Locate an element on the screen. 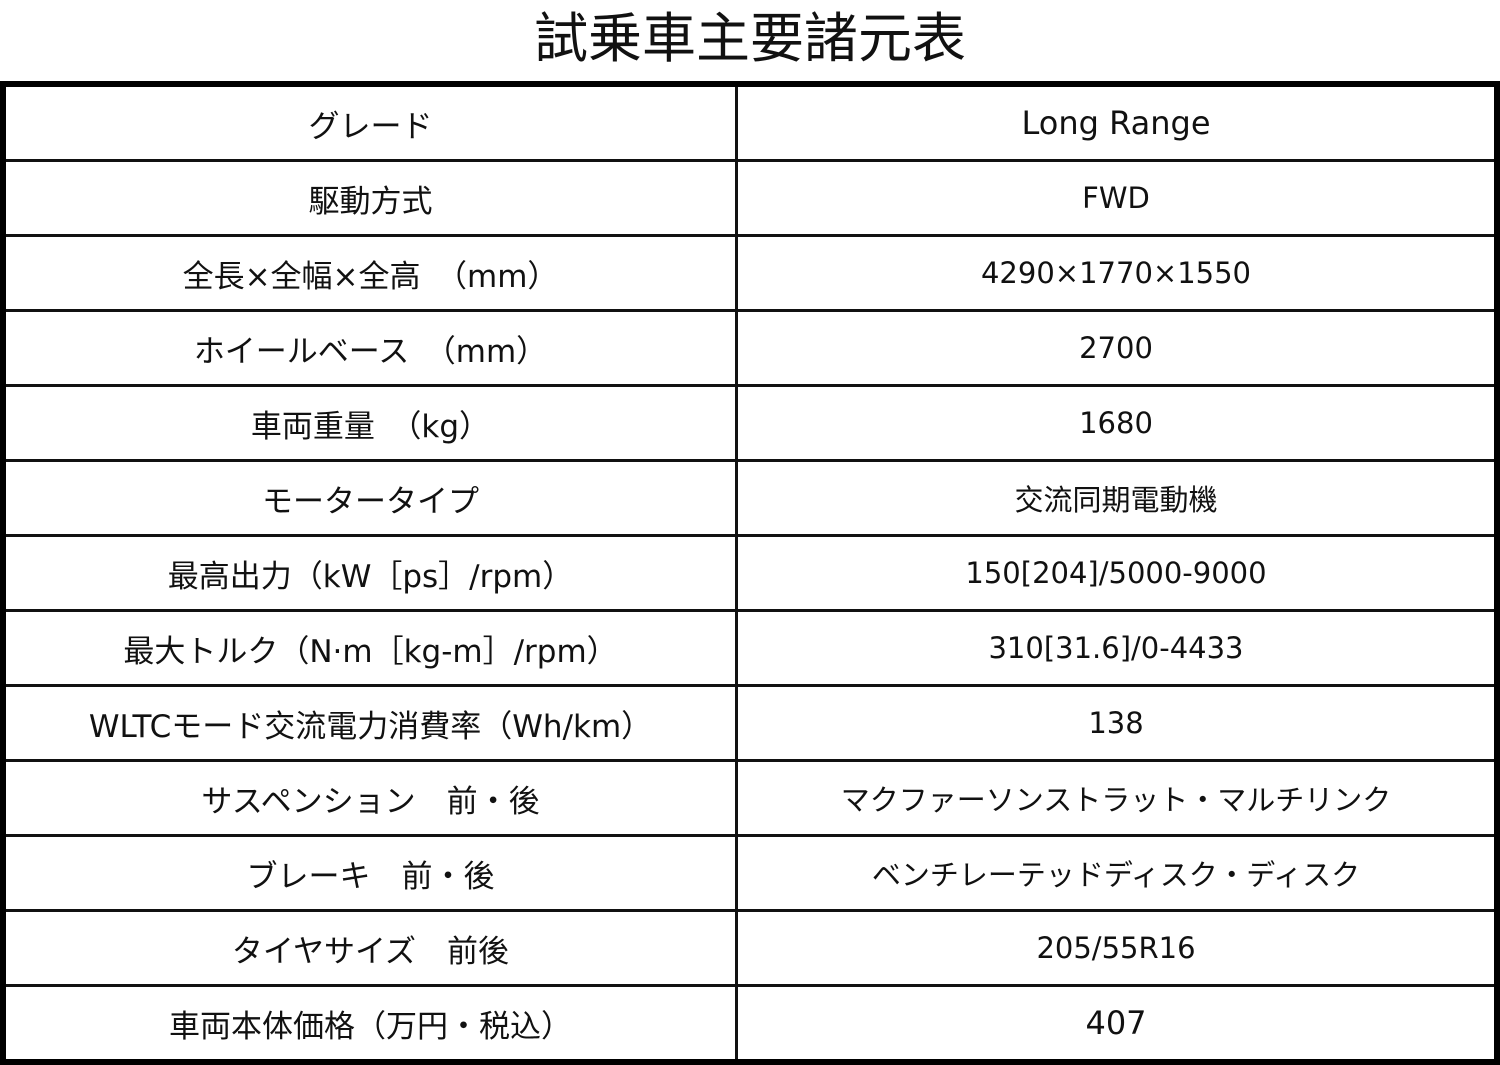 Image resolution: width=1500 pixels, height=1065 pixels. table-row: 駆動方式 FWD is located at coordinates (750, 198).